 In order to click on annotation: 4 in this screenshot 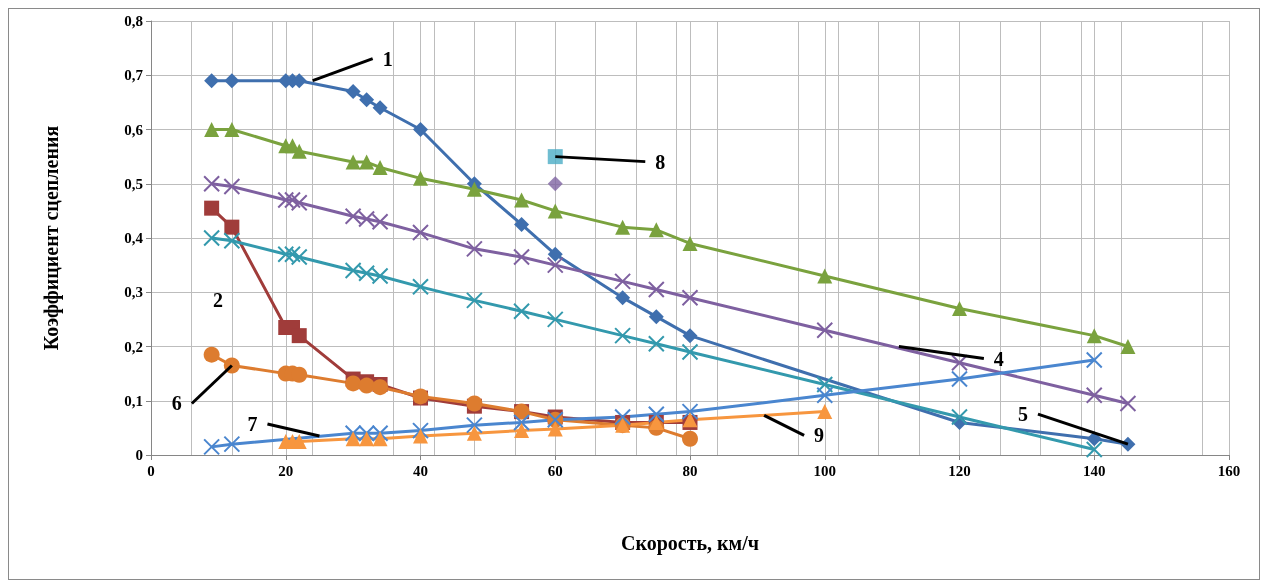, I will do `click(998, 358)`.